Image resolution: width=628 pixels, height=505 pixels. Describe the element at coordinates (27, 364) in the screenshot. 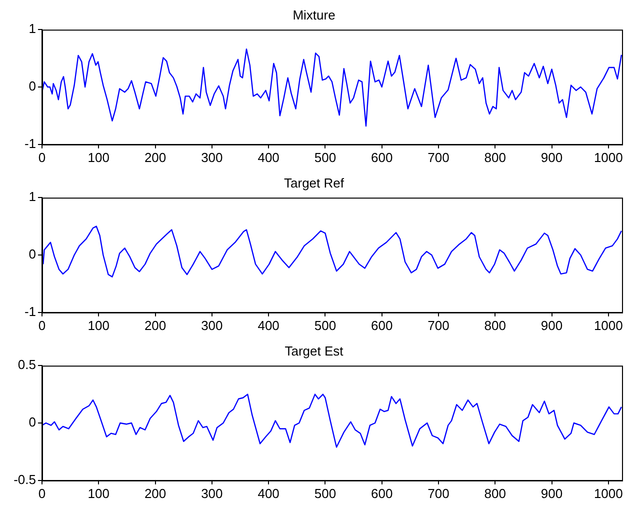

I see `y-tick-label: 0.5` at that location.